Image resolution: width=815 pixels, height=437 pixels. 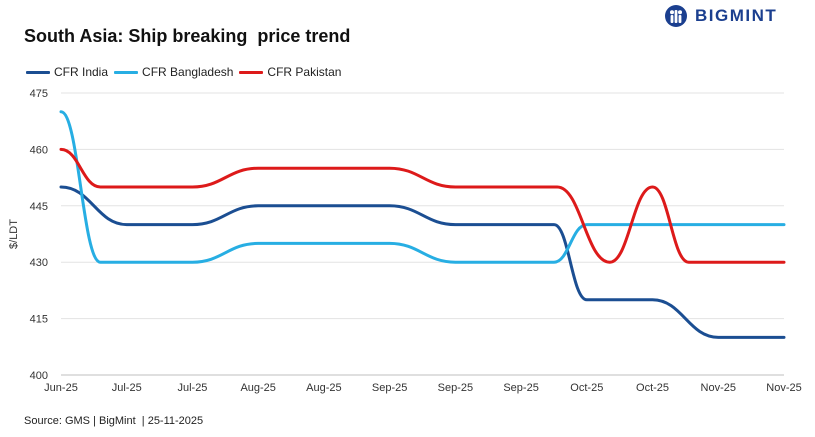 I want to click on legend-item-cfr-pakistan: CFR Pakistan, so click(x=290, y=72).